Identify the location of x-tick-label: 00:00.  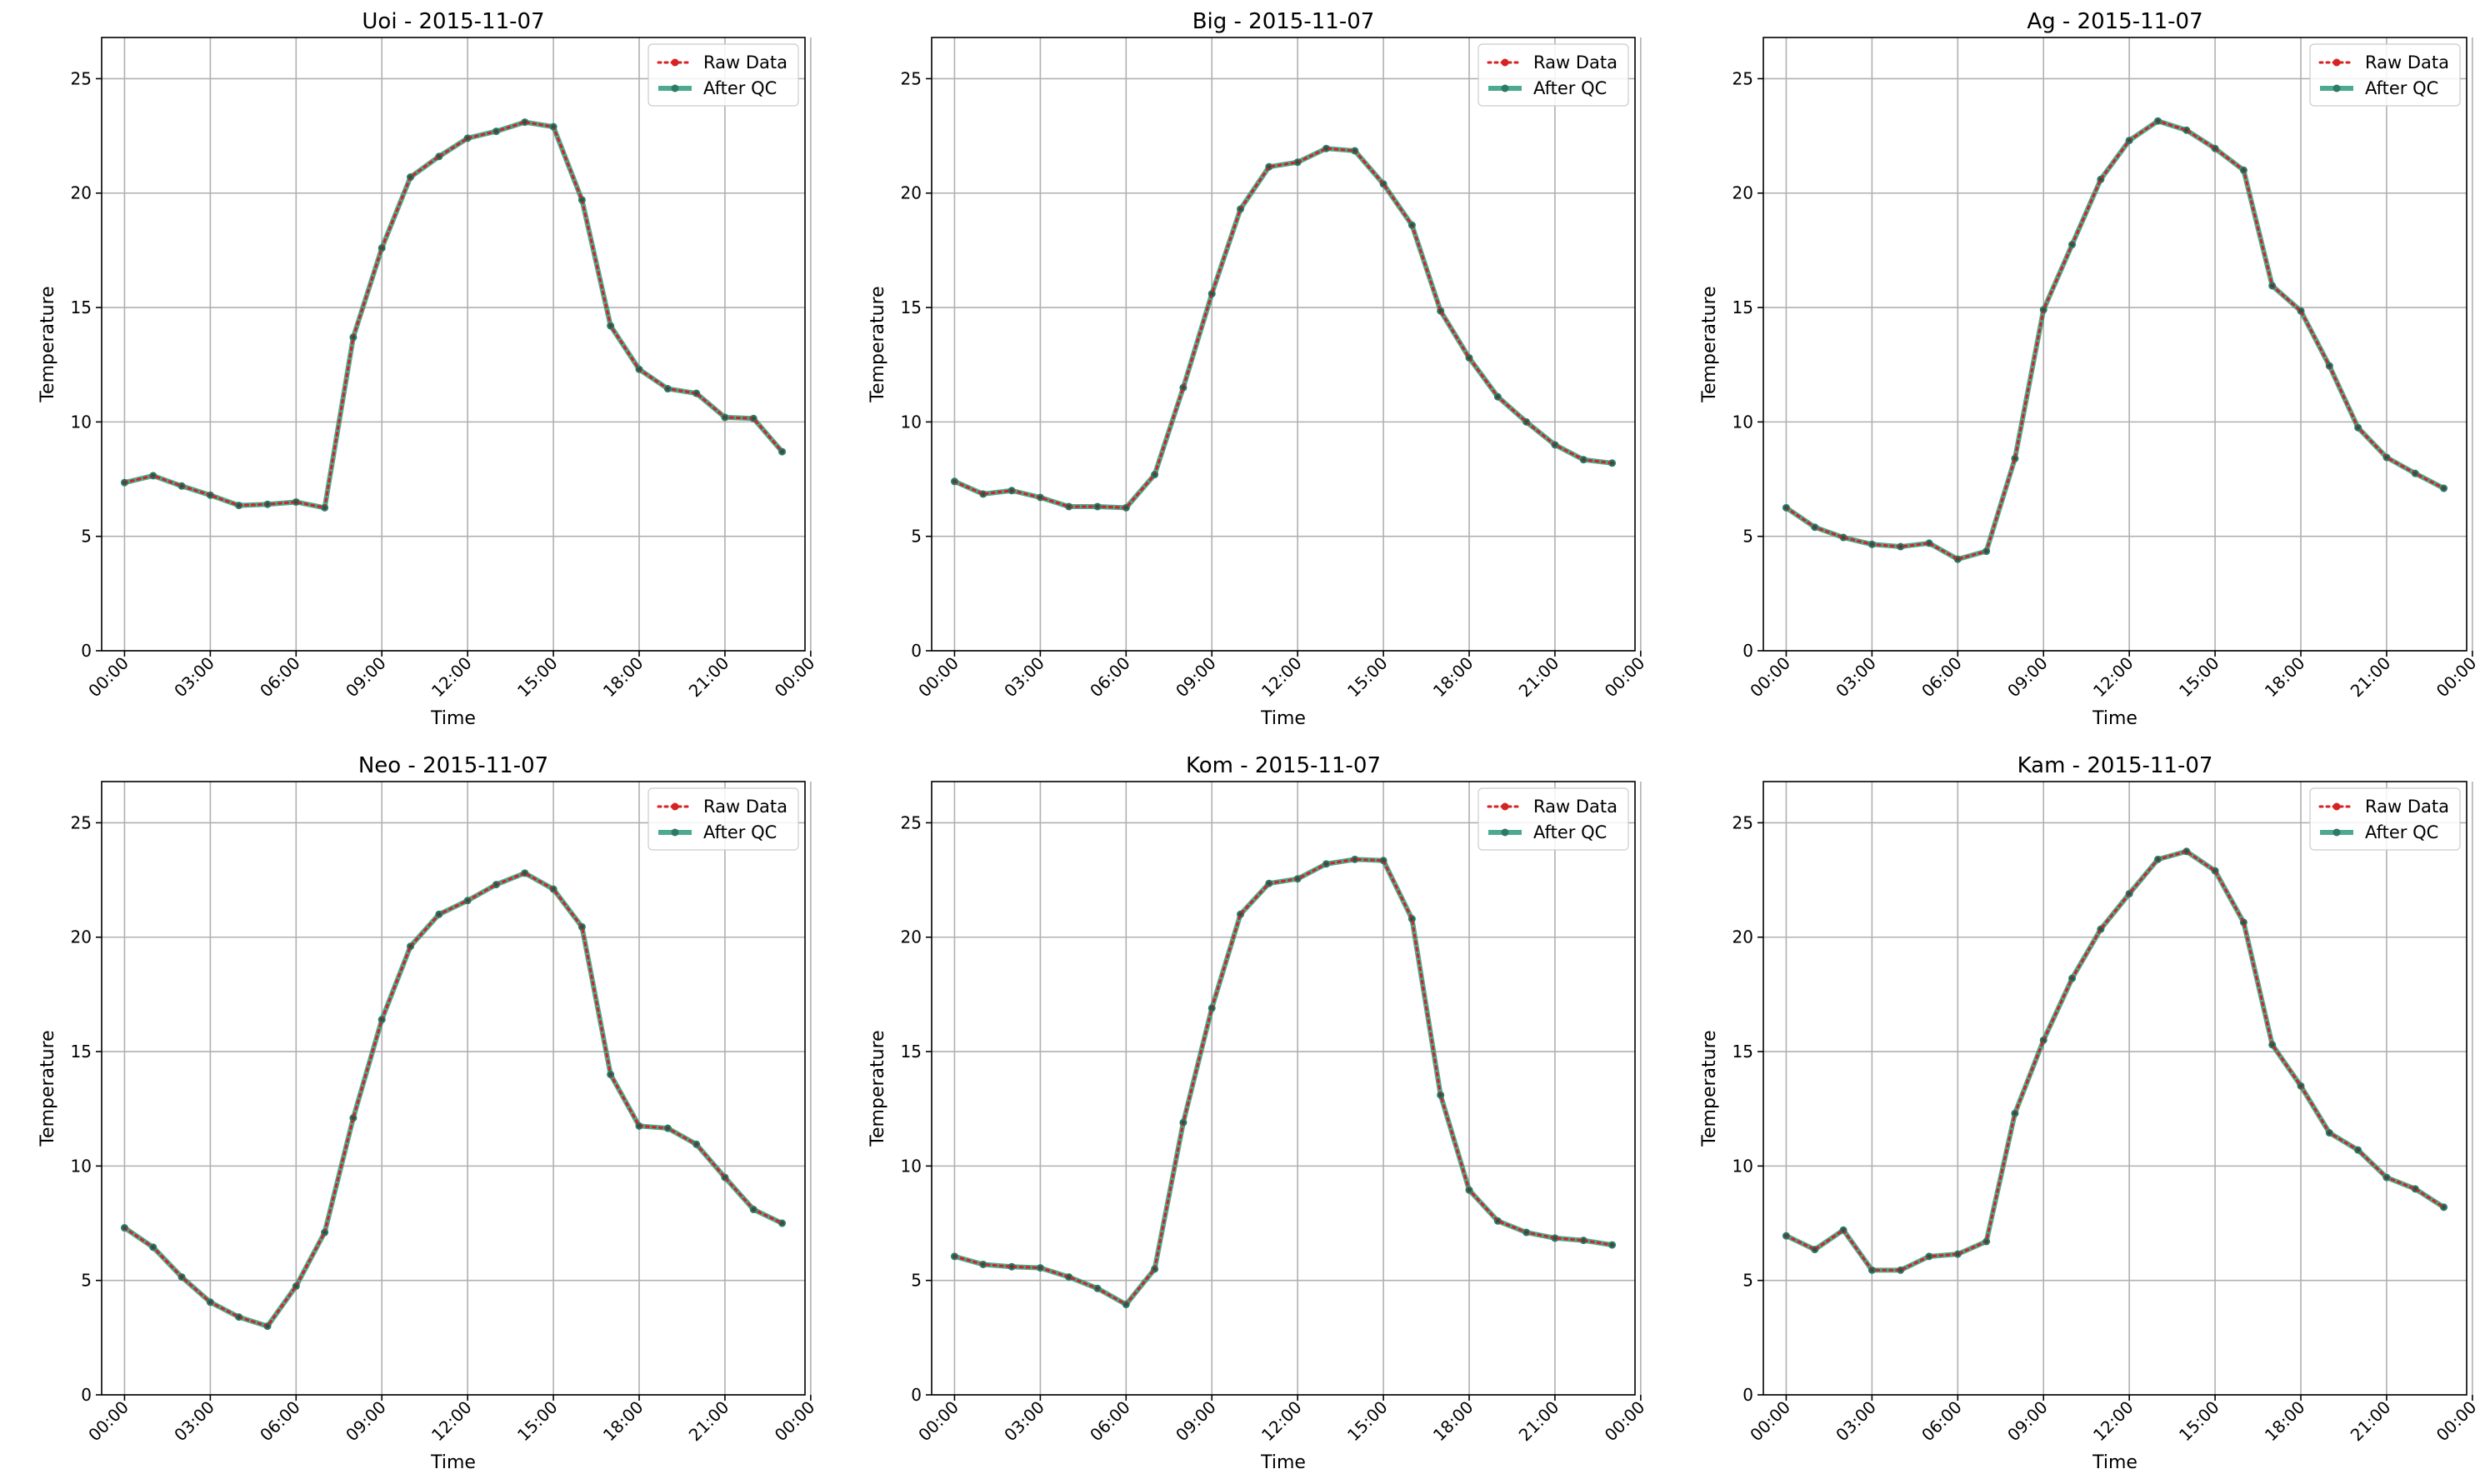
(2456, 678).